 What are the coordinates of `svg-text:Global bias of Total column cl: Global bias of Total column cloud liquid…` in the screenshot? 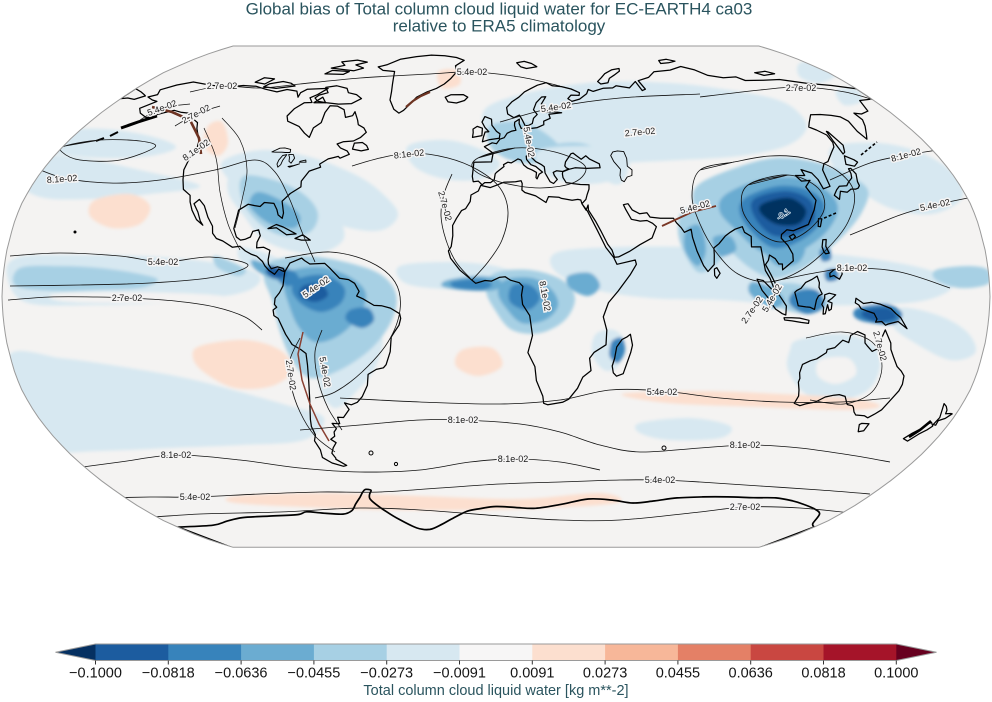 It's located at (499, 9).